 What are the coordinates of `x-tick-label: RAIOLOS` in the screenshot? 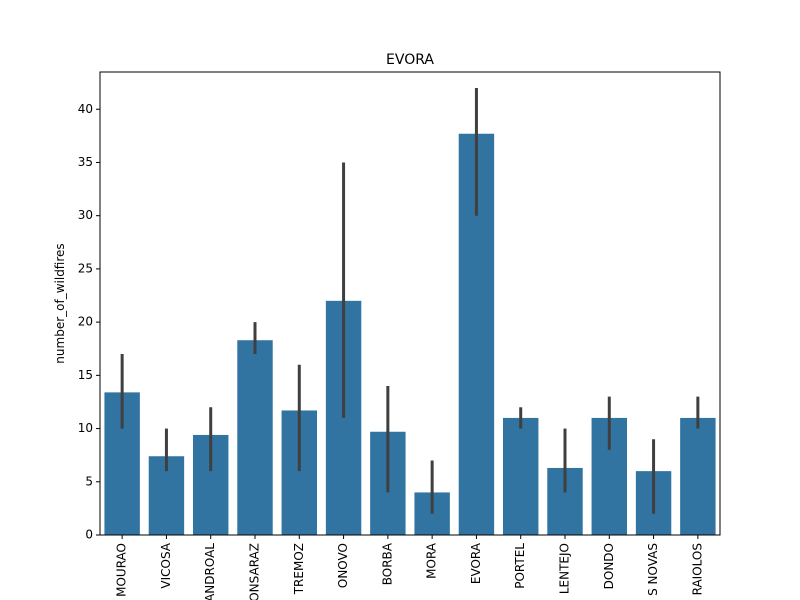 It's located at (697, 569).